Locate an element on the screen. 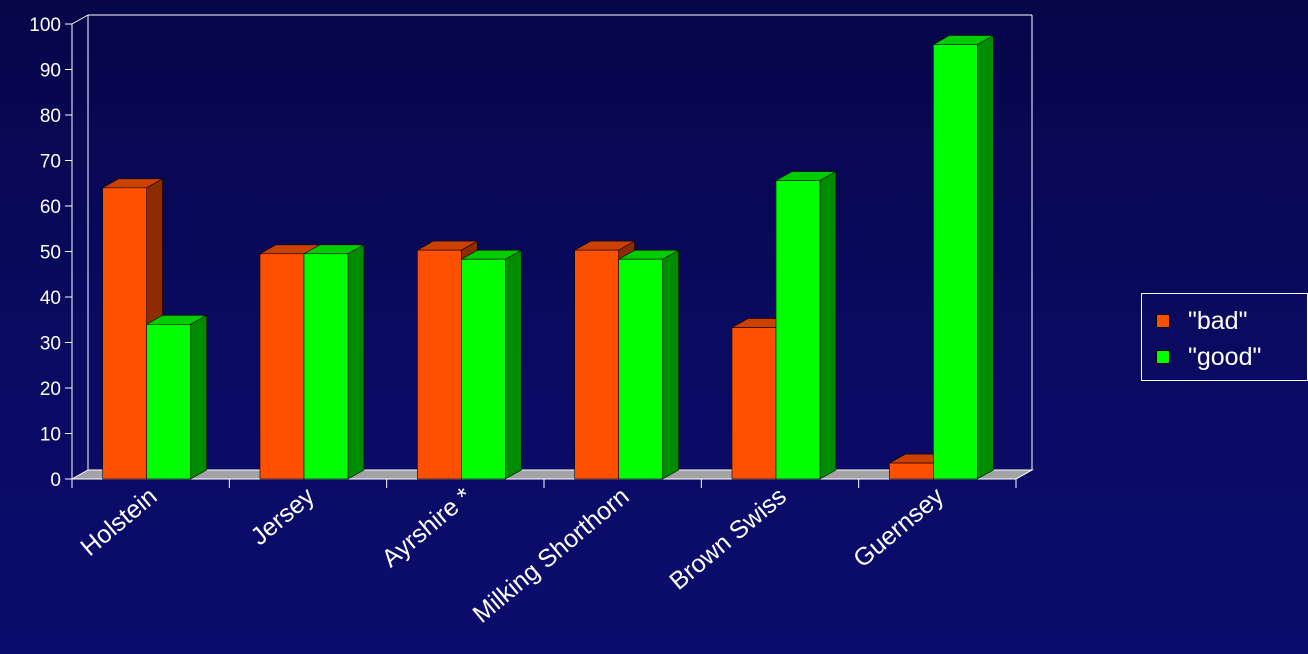 This screenshot has width=1308, height=654. y-tick-label: 70 is located at coordinates (50, 162).